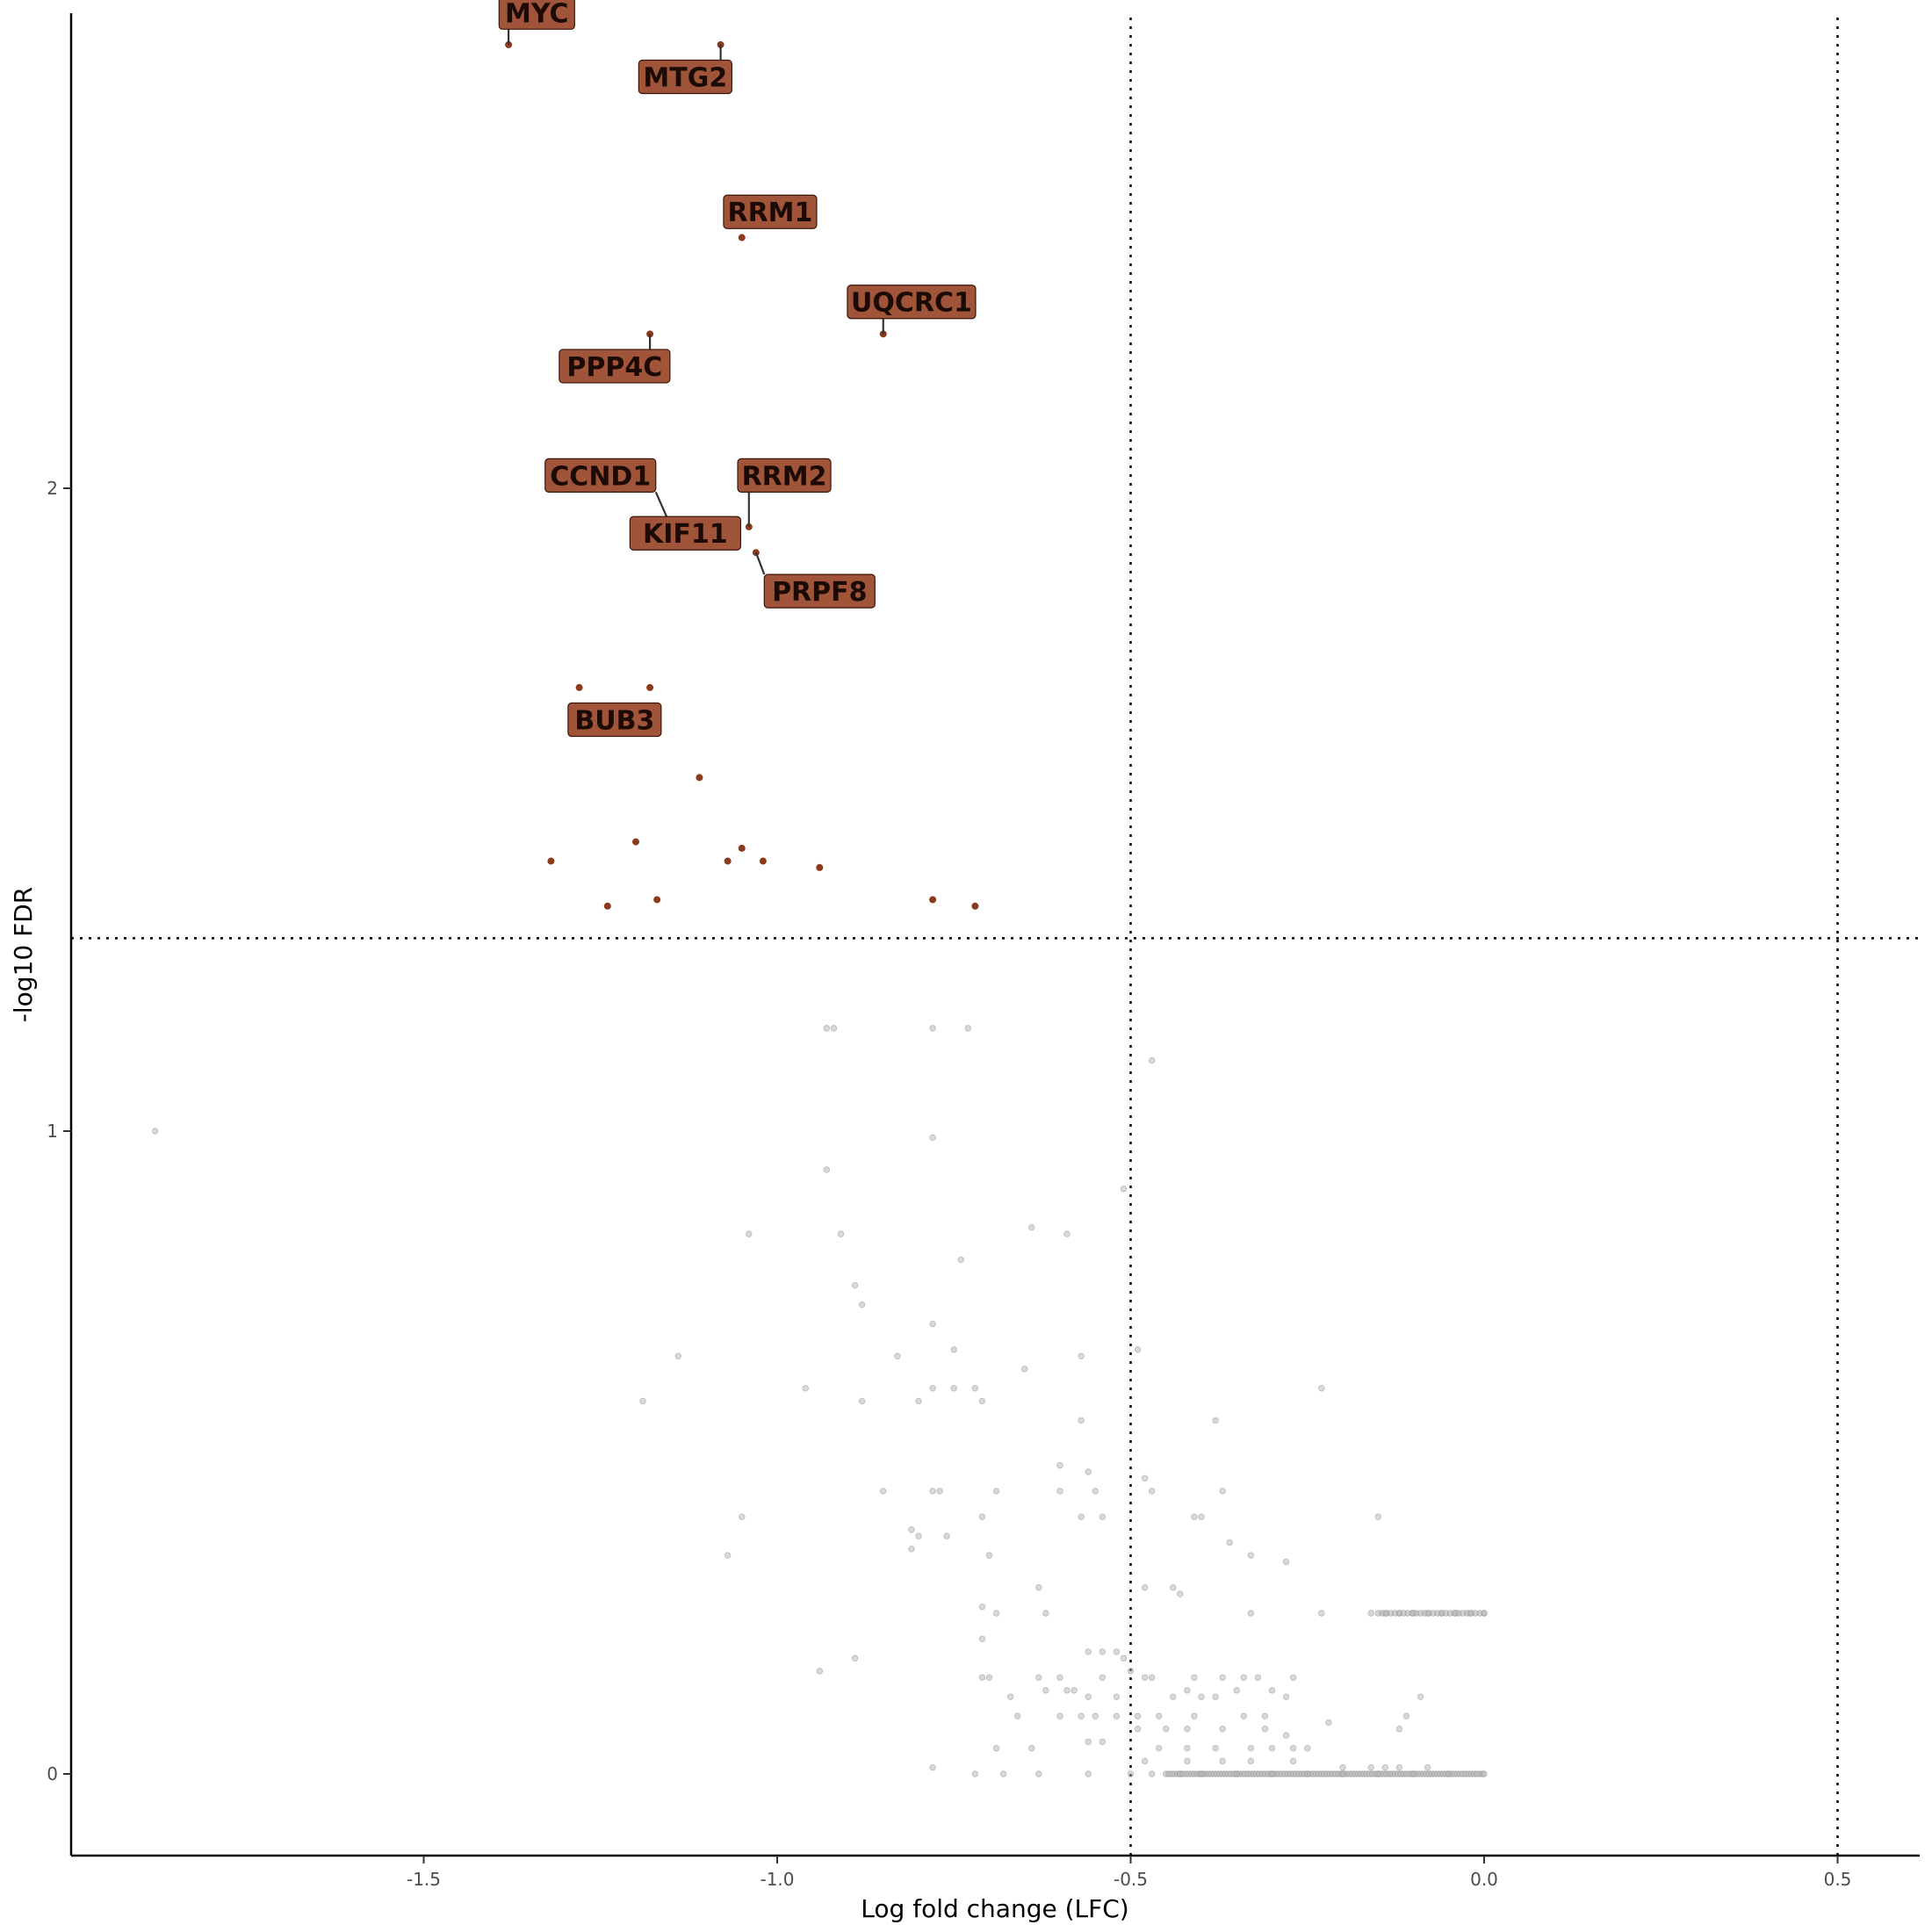  What do you see at coordinates (770, 213) in the screenshot?
I see `gene-label-text: RRM1` at bounding box center [770, 213].